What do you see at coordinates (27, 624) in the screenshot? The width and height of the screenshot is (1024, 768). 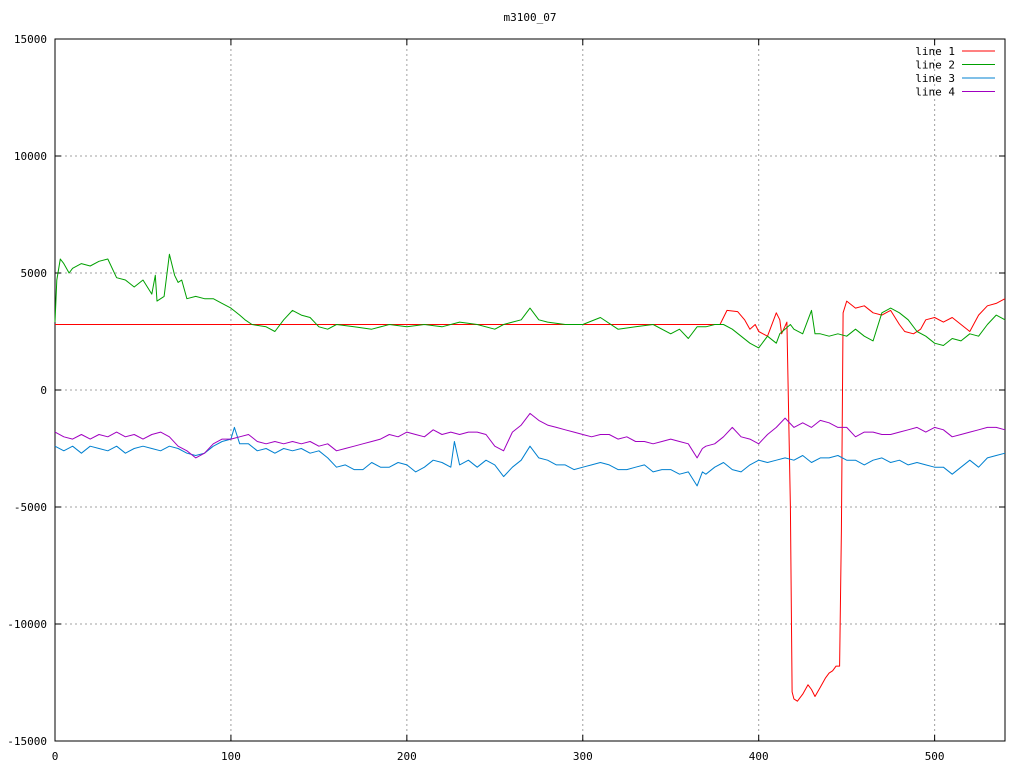 I see `y-tick-label: -10000` at bounding box center [27, 624].